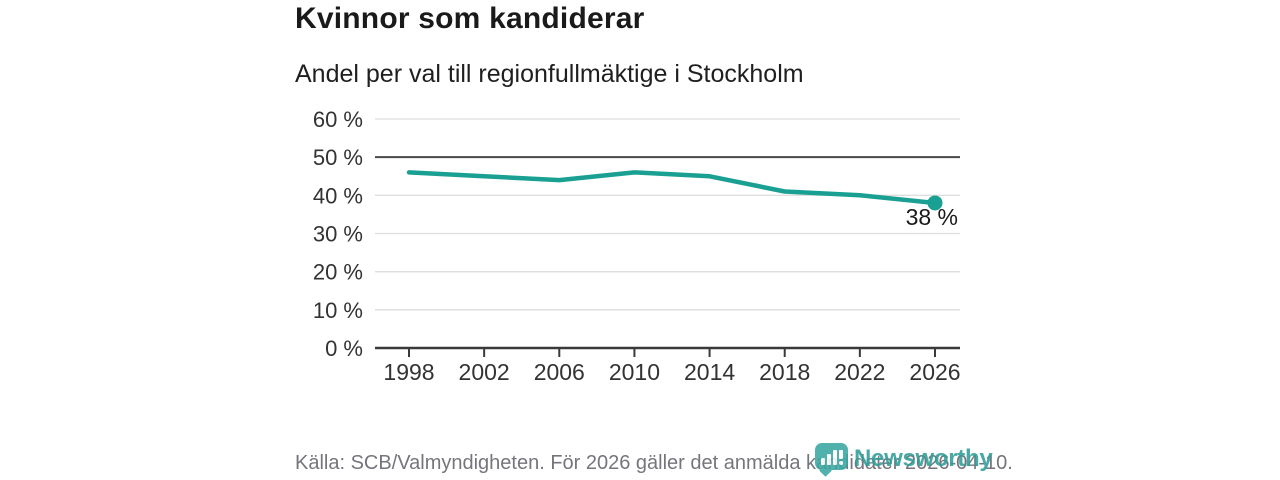 This screenshot has width=1280, height=480. What do you see at coordinates (408, 372) in the screenshot?
I see `x-tick-label: 1998` at bounding box center [408, 372].